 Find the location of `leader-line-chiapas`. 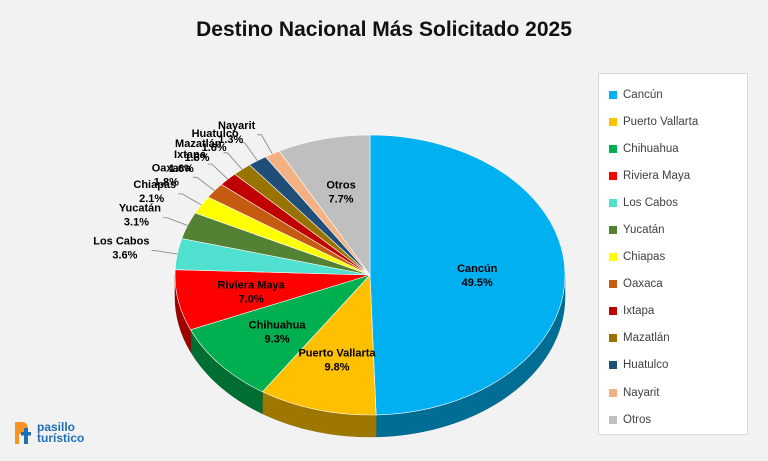

leader-line-chiapas is located at coordinates (190, 199).